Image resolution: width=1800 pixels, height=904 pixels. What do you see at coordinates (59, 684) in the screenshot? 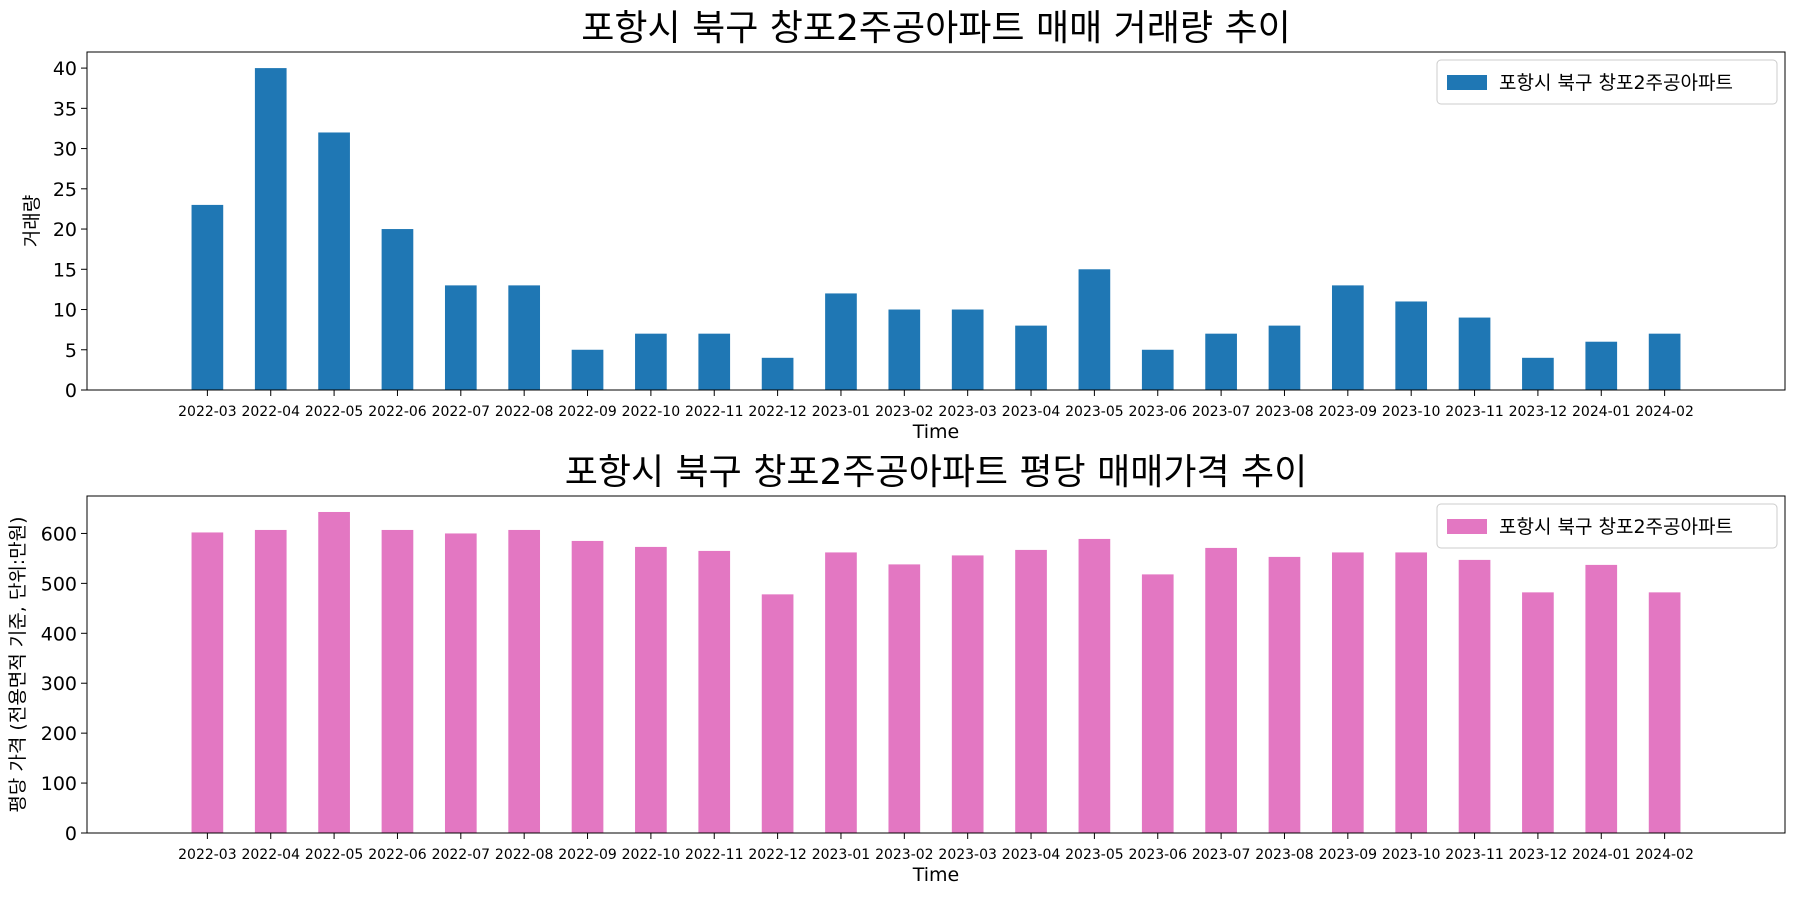
I see `y-tick-label: 300` at bounding box center [59, 684].